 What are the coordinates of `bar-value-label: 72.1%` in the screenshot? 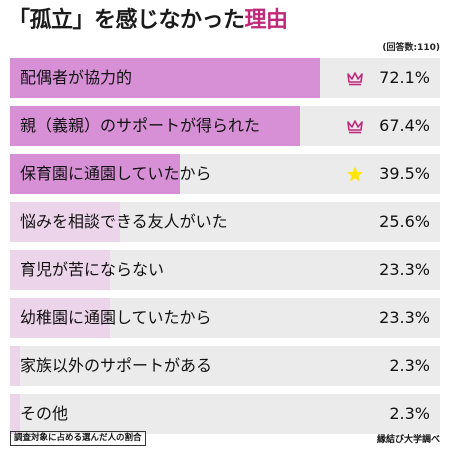 It's located at (404, 77).